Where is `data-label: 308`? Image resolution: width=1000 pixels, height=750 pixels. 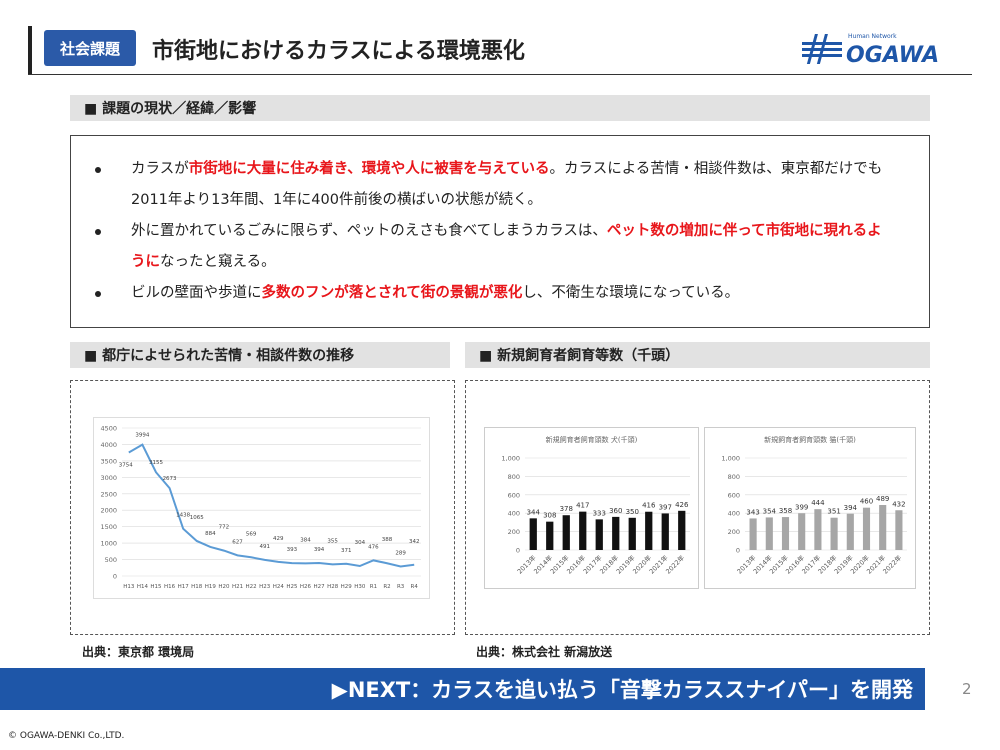
data-label: 308 is located at coordinates (549, 516).